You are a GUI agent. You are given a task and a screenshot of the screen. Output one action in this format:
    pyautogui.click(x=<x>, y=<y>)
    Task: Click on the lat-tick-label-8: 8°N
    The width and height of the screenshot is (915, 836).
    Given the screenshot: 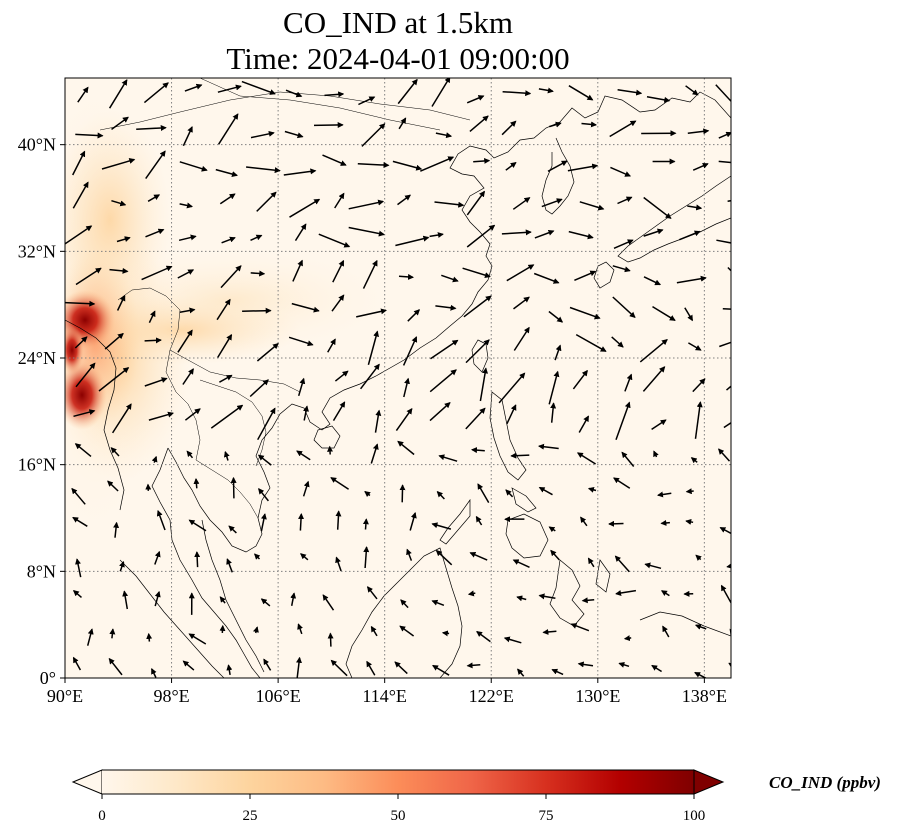 What is the action you would take?
    pyautogui.click(x=41, y=571)
    